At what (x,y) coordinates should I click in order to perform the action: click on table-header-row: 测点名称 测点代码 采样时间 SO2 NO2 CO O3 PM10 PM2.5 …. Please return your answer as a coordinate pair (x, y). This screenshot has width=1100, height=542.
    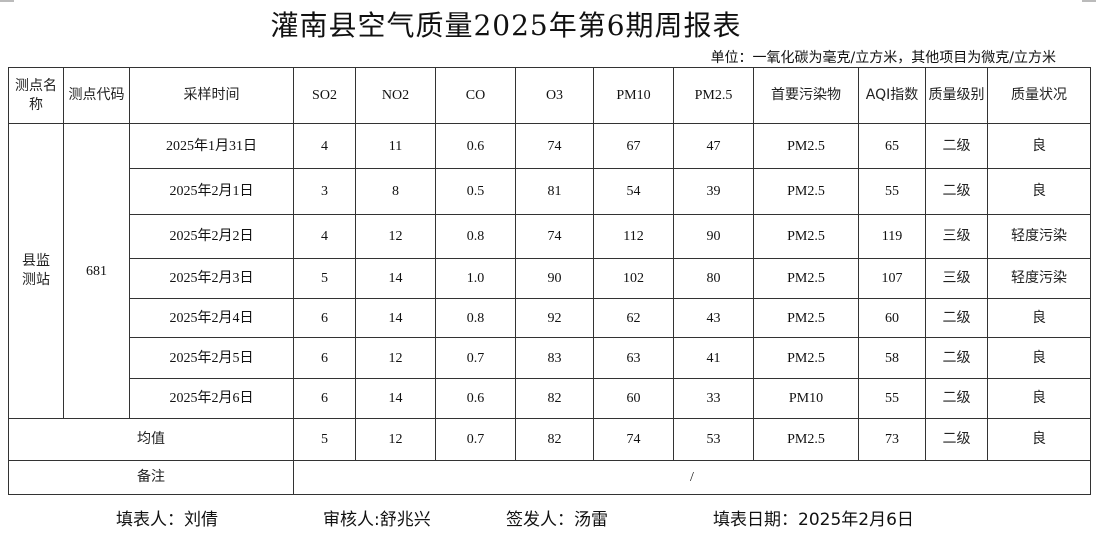
    Looking at the image, I should click on (549, 95).